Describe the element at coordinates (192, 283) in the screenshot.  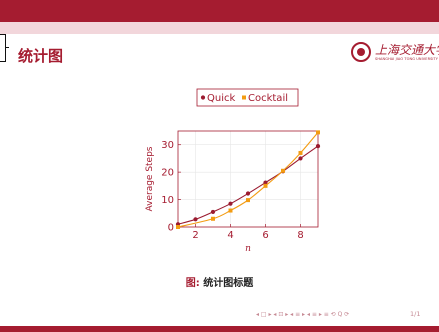
I see `caption-label: 图:` at that location.